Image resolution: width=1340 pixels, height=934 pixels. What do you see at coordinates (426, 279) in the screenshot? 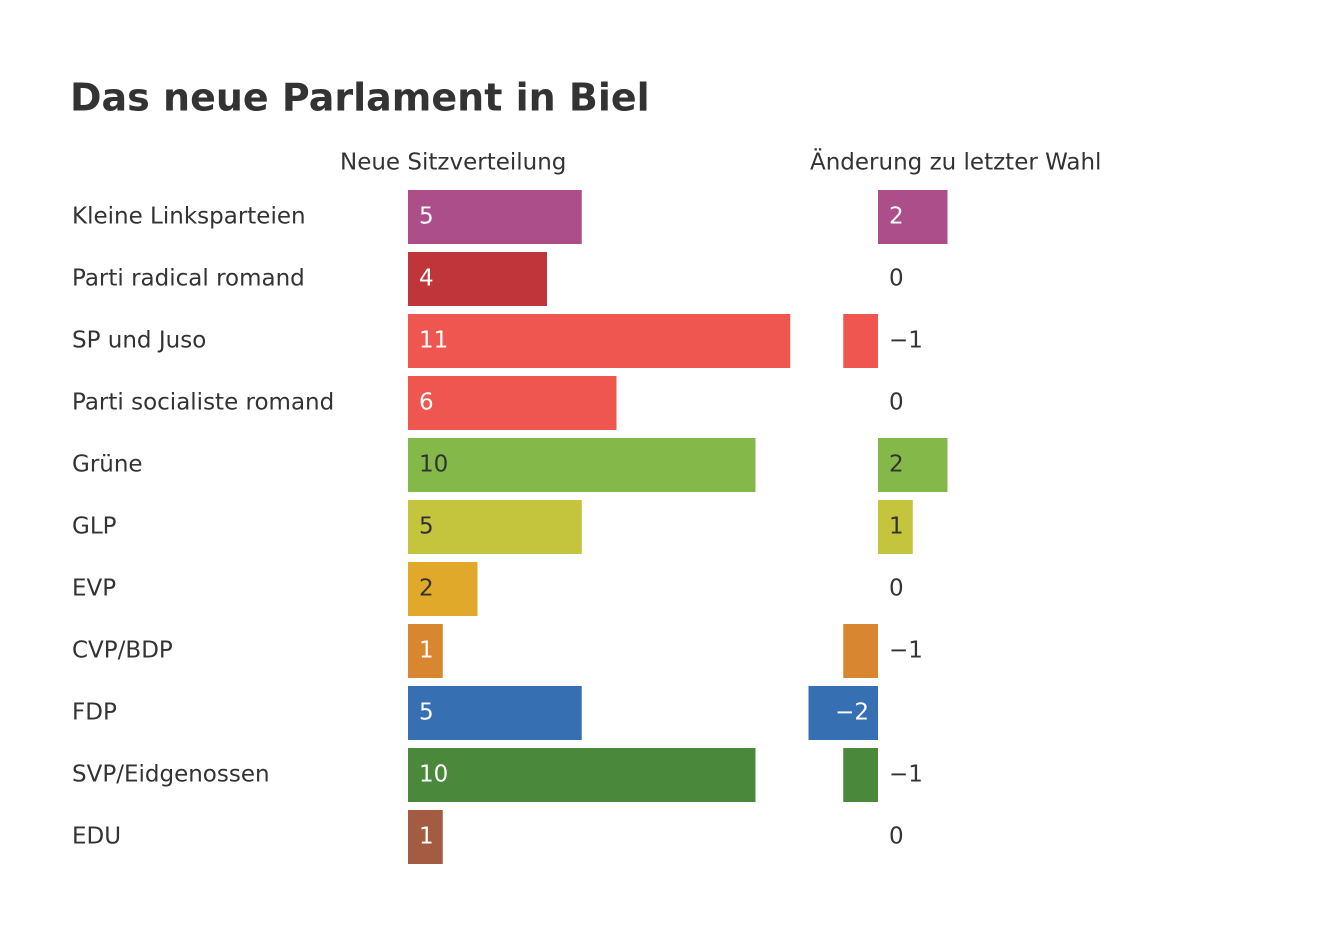
I see `value-label: 4` at bounding box center [426, 279].